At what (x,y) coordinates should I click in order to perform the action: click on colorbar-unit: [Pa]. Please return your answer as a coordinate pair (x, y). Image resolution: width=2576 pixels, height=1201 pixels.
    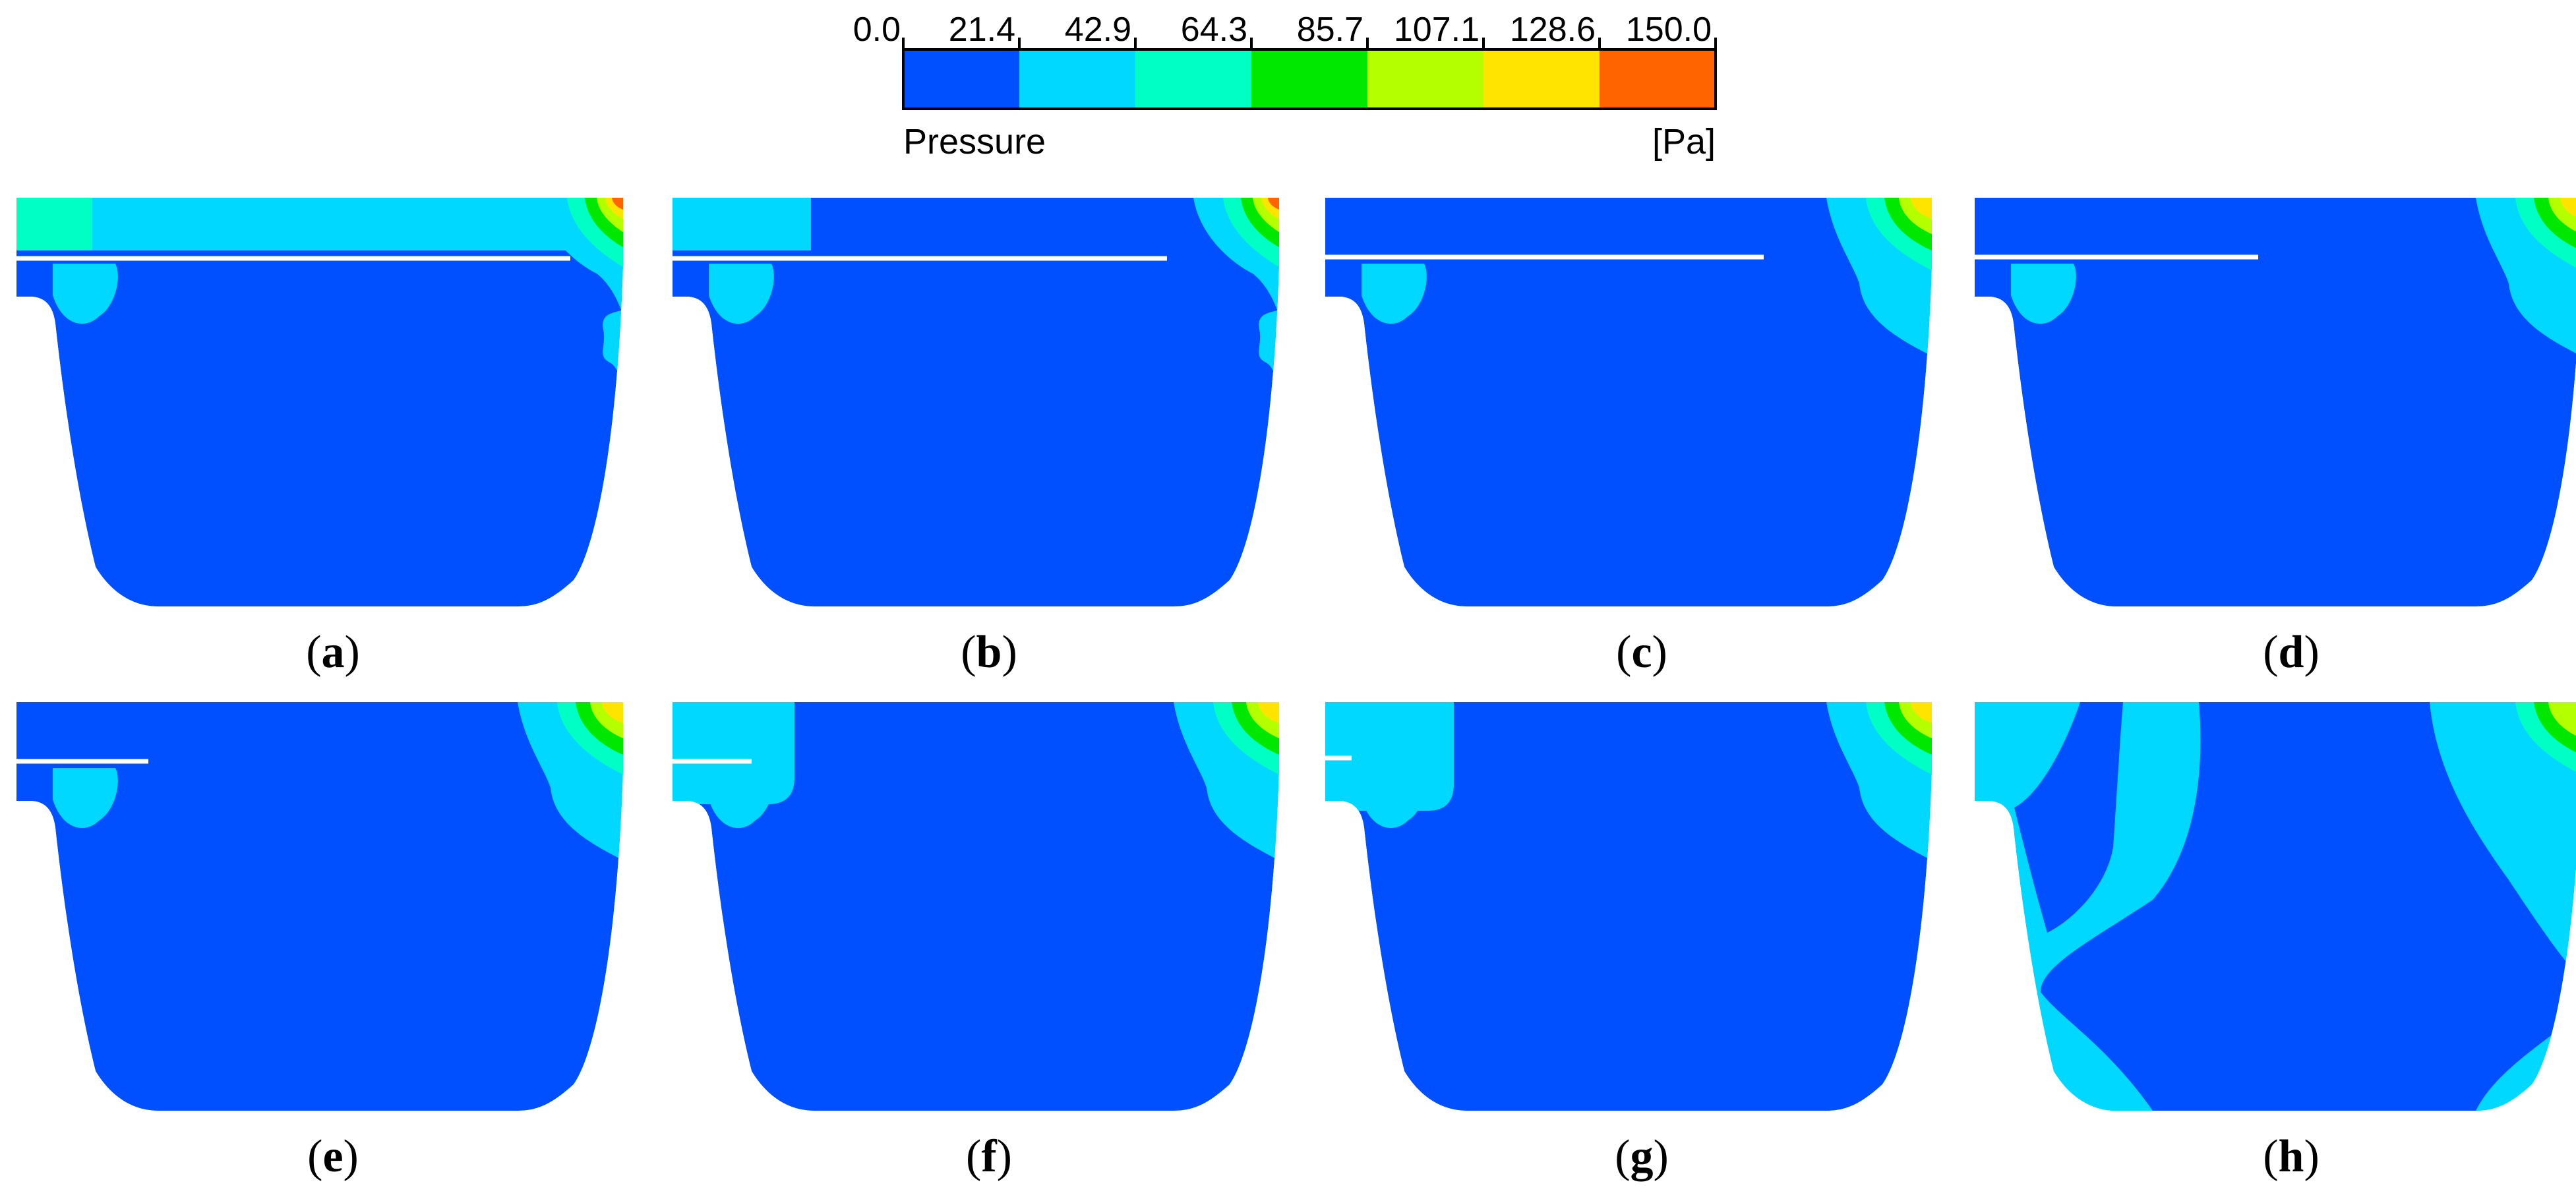
    Looking at the image, I should click on (1684, 141).